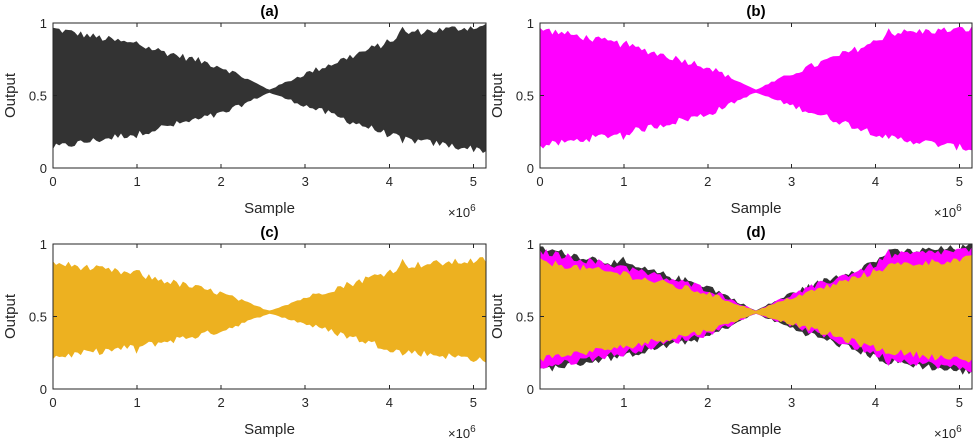  Describe the element at coordinates (755, 232) in the screenshot. I see `subplot-title: (d)` at that location.